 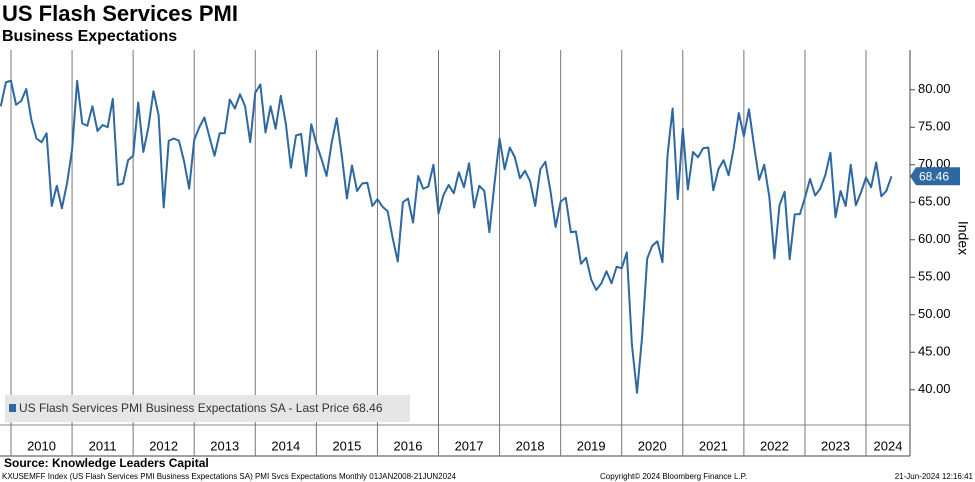 I want to click on y-tick-label: 60.00, so click(x=934, y=238).